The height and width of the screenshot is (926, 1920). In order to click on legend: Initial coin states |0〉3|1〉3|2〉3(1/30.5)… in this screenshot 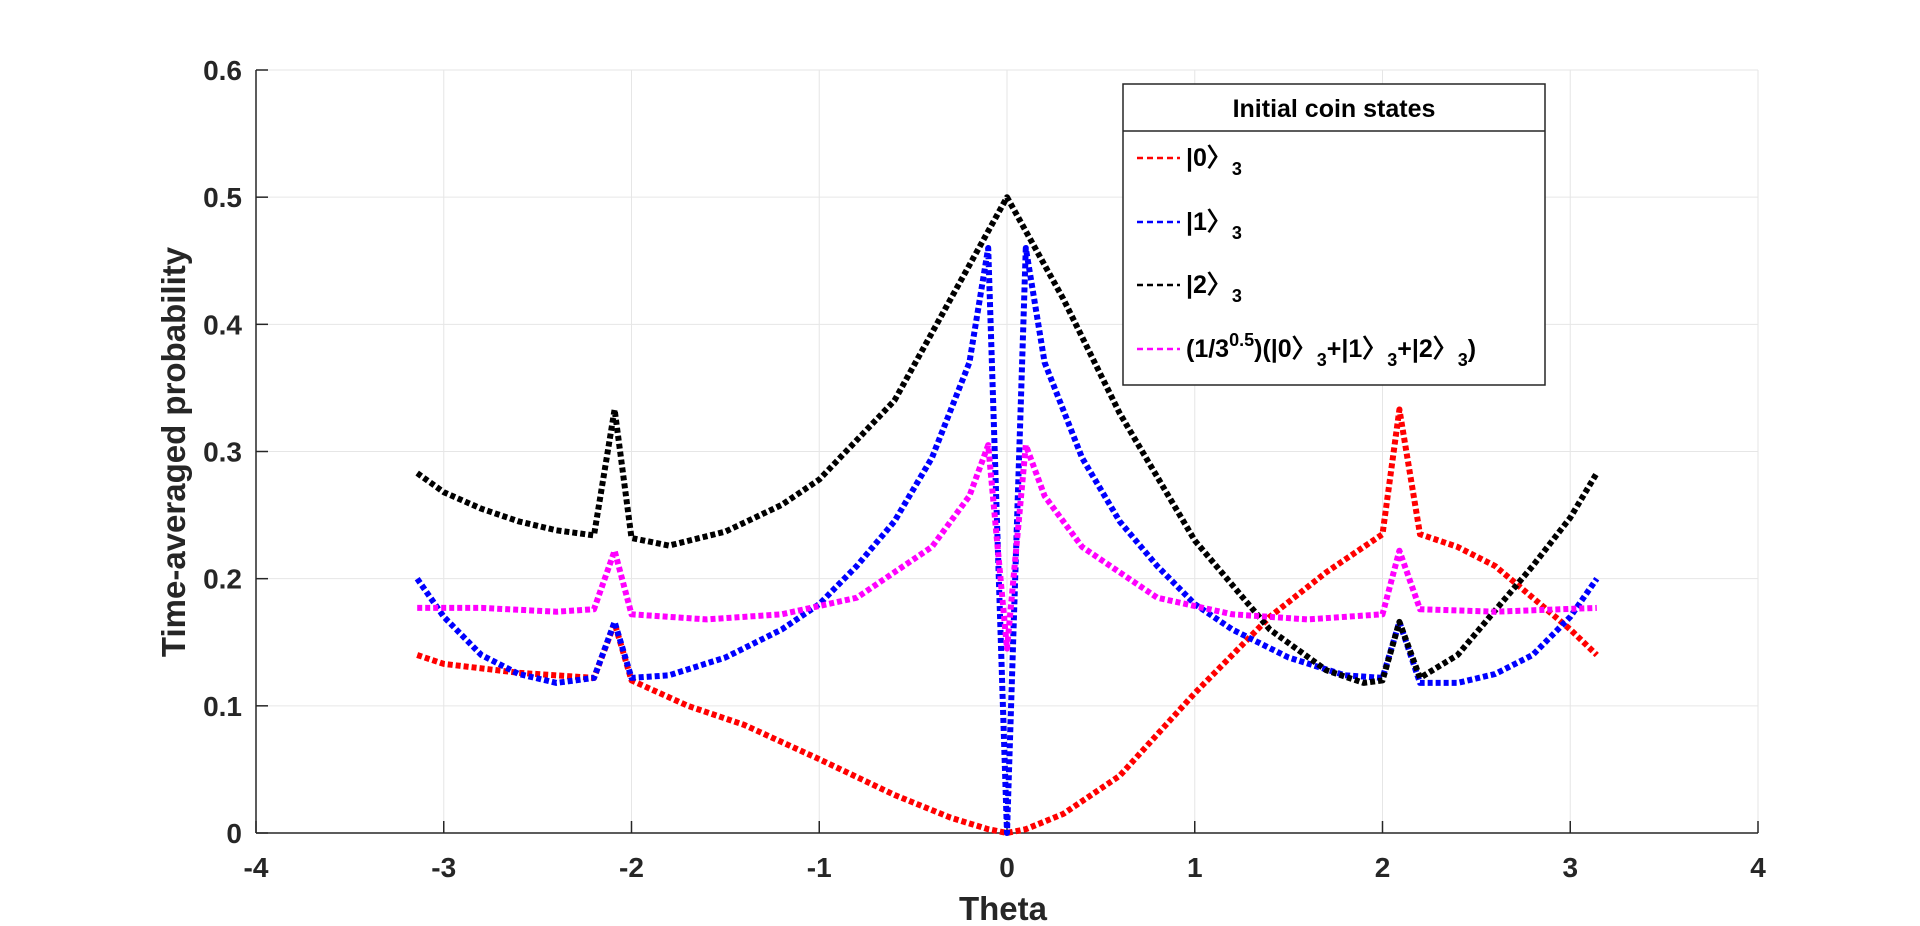, I will do `click(1334, 234)`.